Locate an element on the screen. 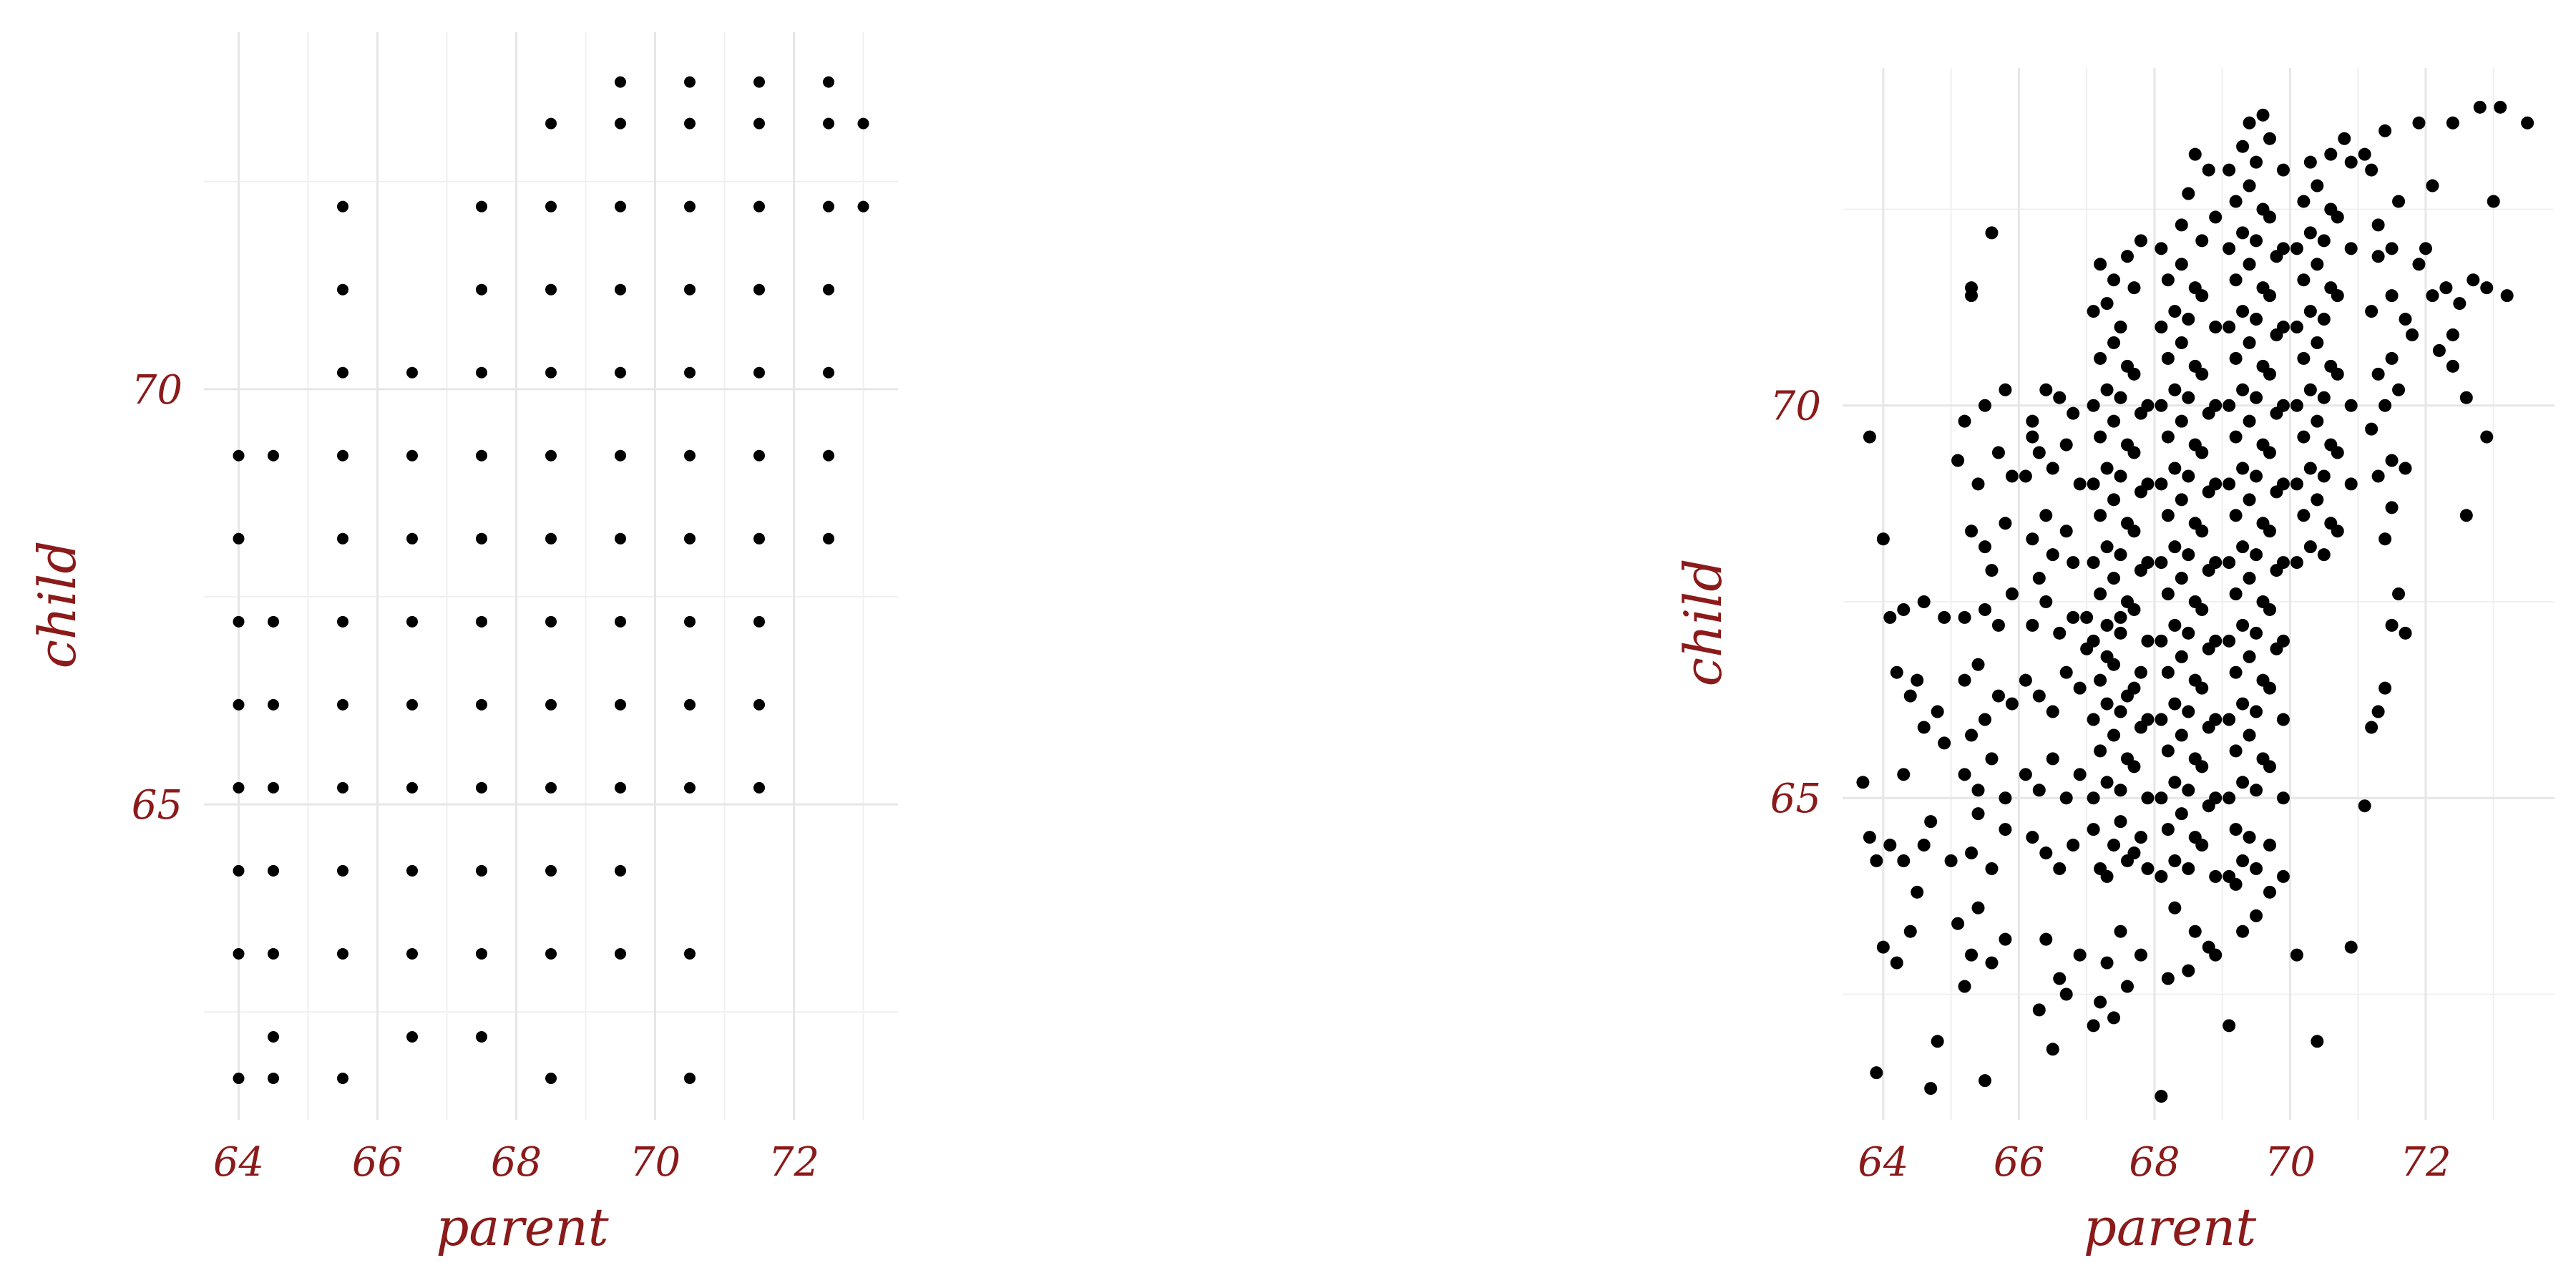  x-axis-title: parent is located at coordinates (522, 1227).